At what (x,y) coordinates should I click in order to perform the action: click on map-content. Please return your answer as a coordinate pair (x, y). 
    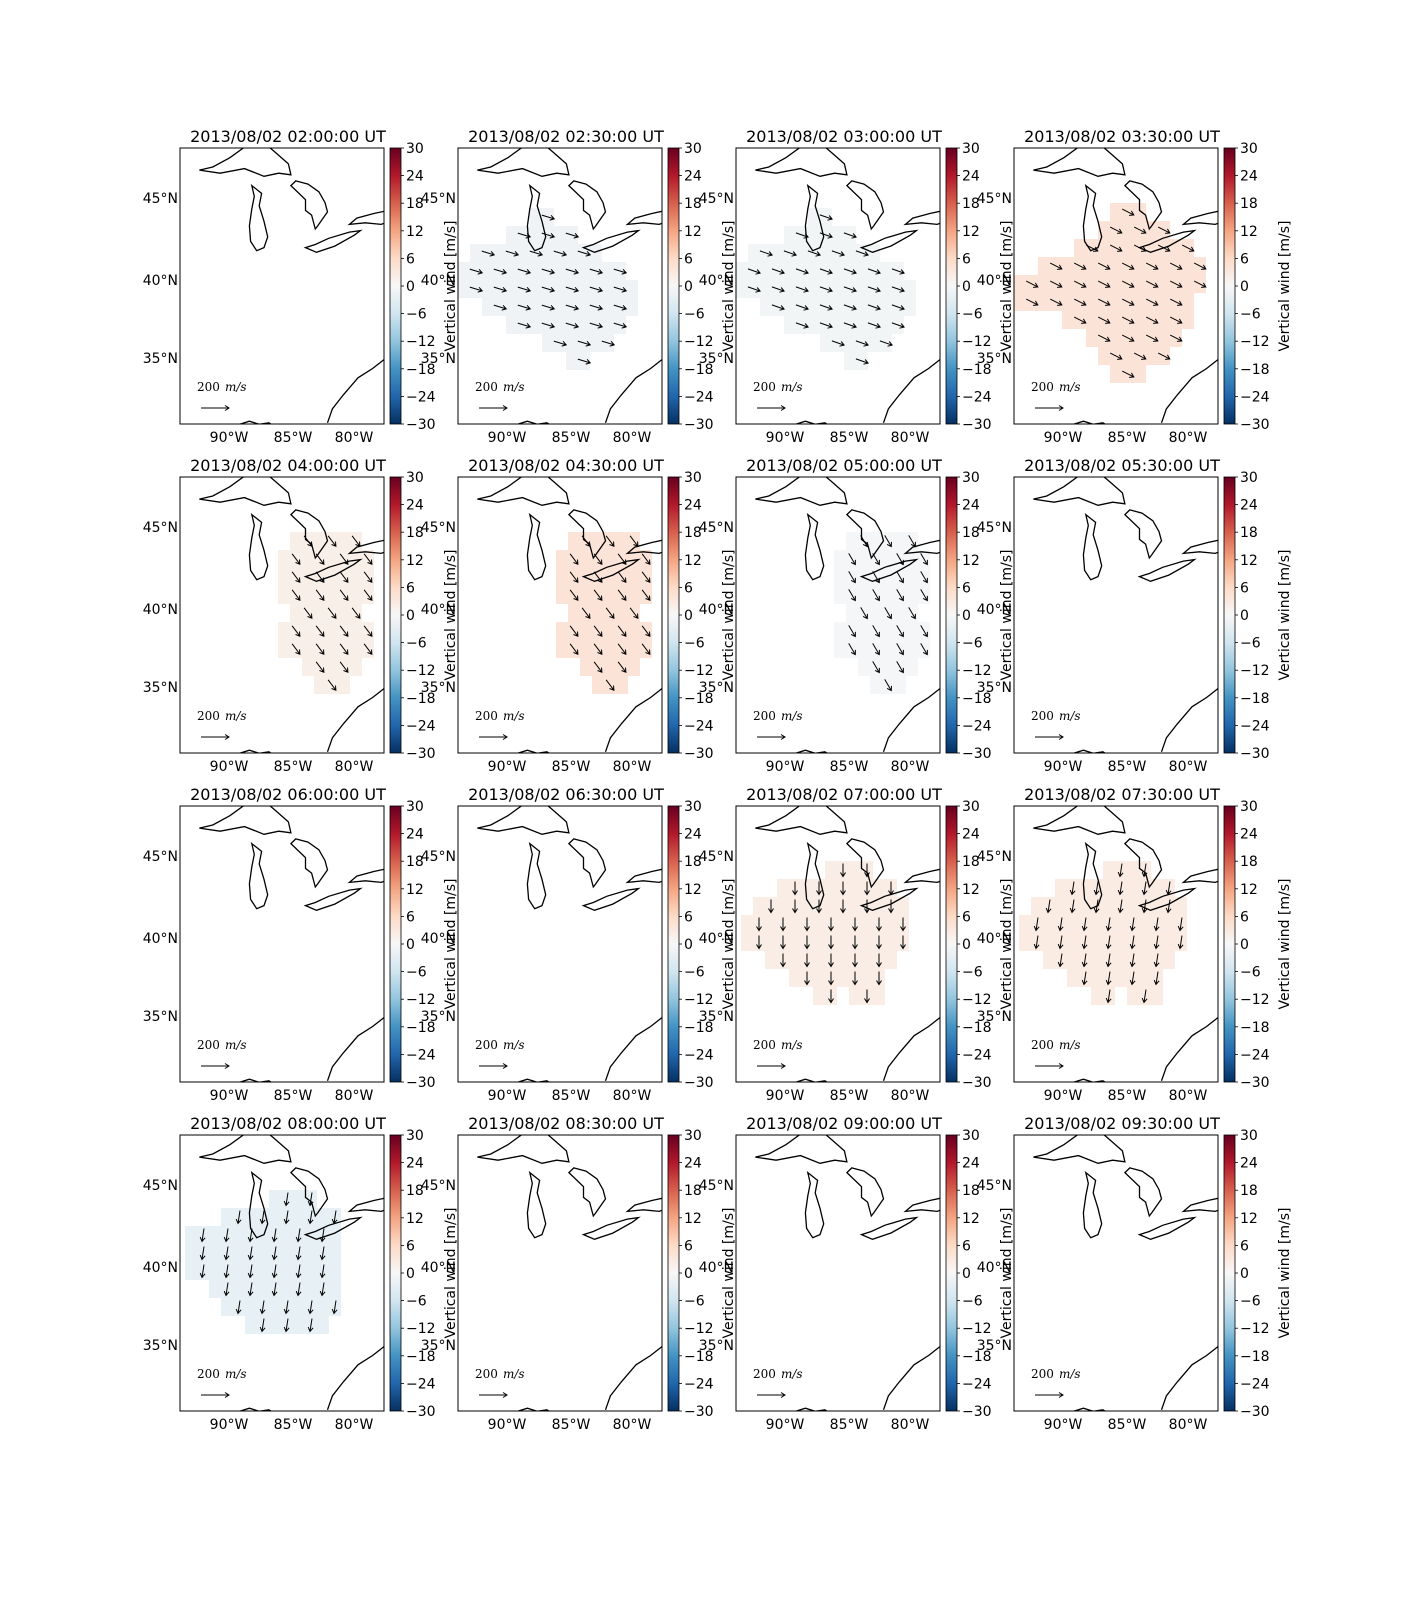
    Looking at the image, I should click on (291, 944).